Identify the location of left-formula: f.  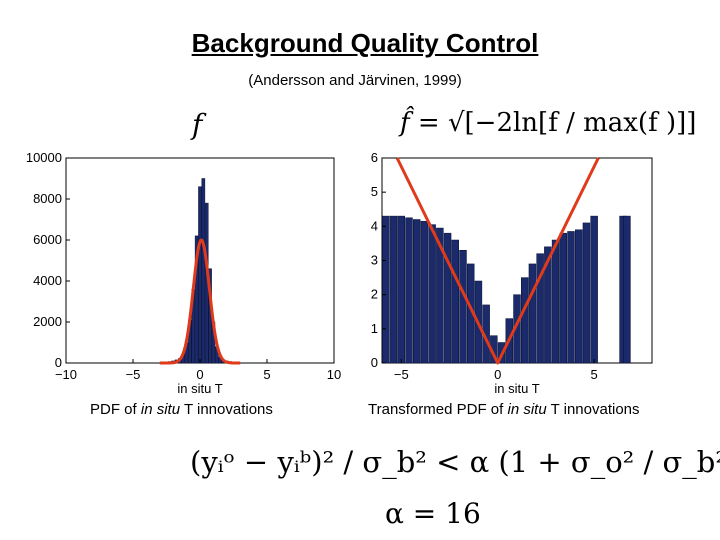
(197, 124).